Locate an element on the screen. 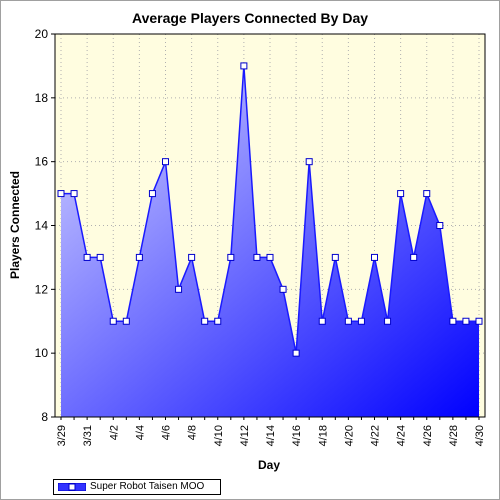 This screenshot has width=500, height=500. x-tick-label: 4/2 is located at coordinates (114, 432).